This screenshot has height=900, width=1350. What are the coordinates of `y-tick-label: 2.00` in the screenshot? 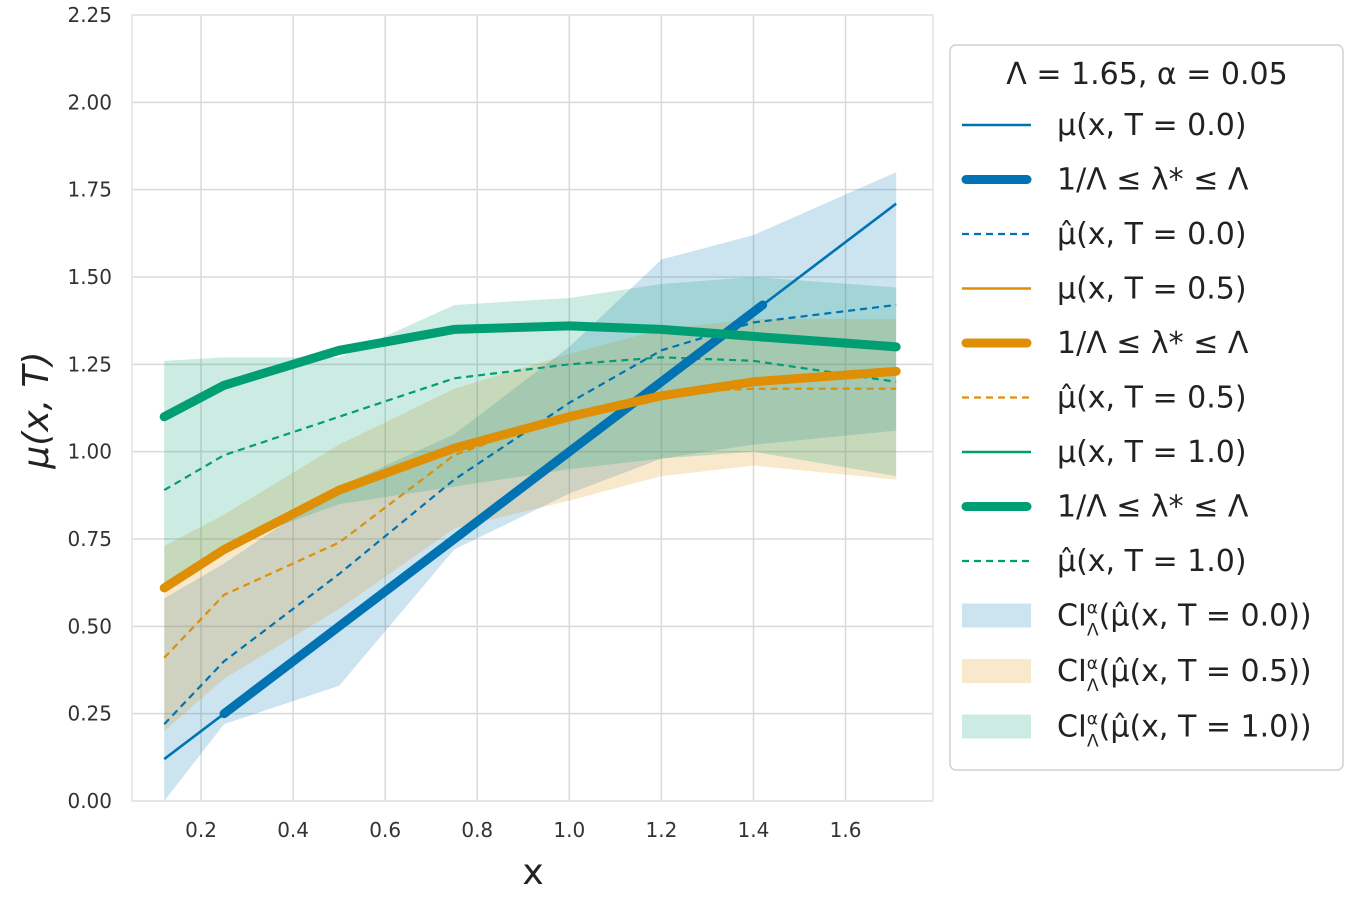 It's located at (89, 102).